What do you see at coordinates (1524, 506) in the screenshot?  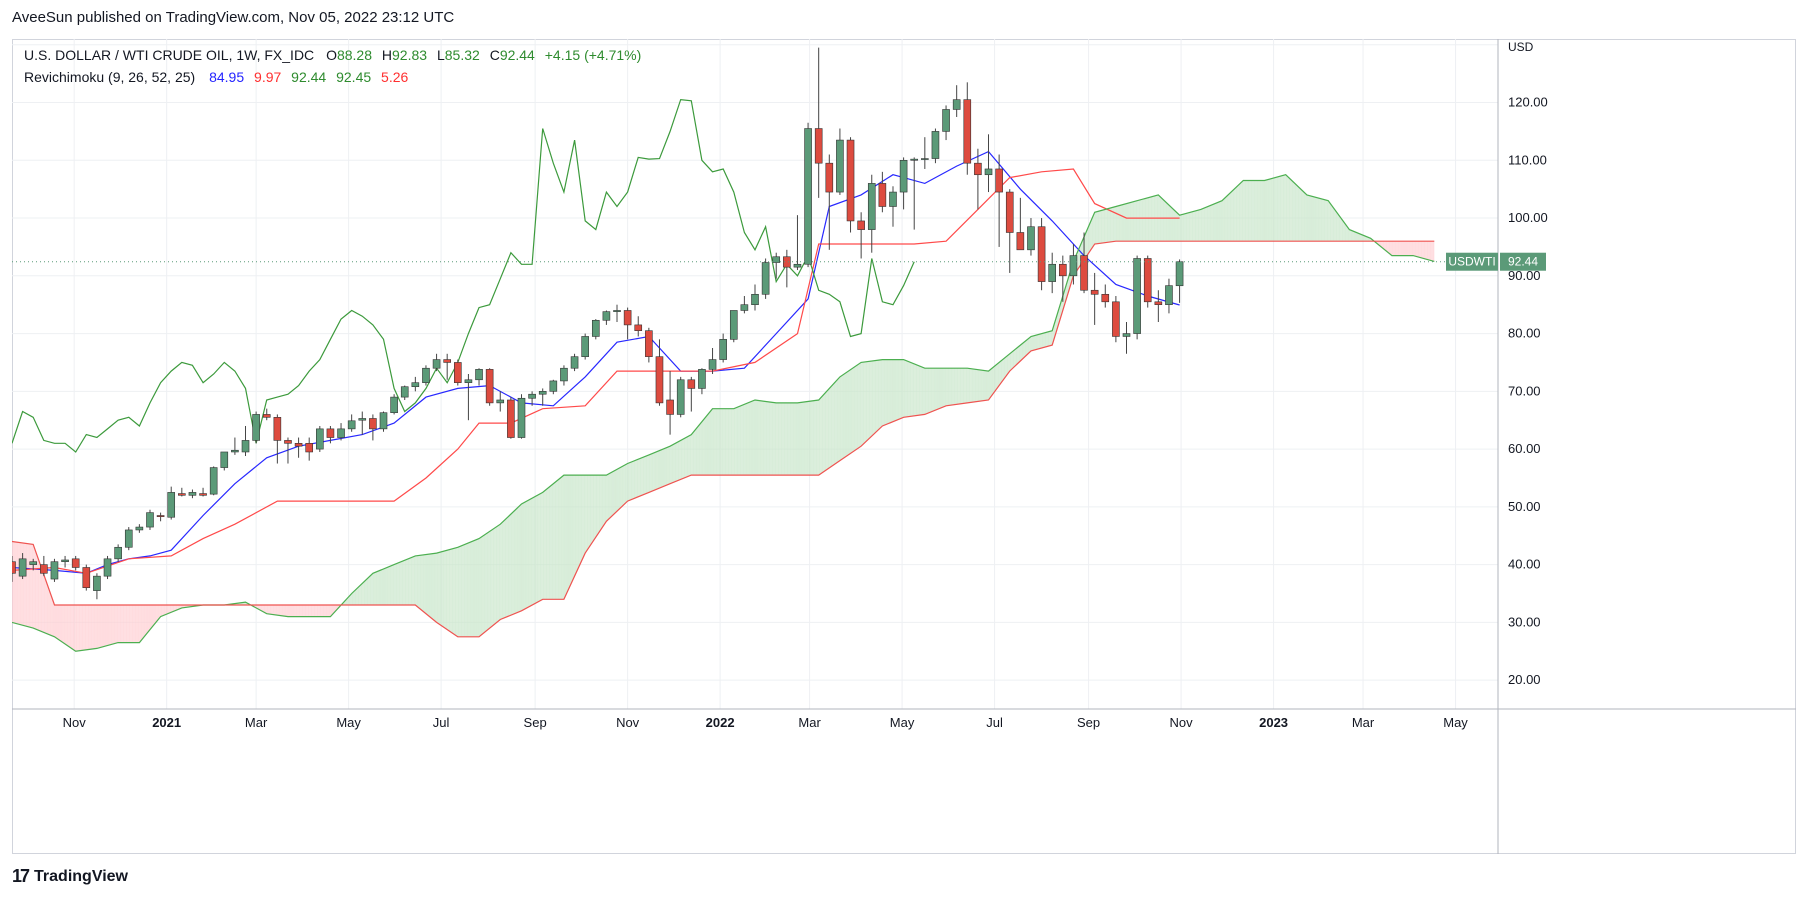 I see `price-tick-label: 50.00` at bounding box center [1524, 506].